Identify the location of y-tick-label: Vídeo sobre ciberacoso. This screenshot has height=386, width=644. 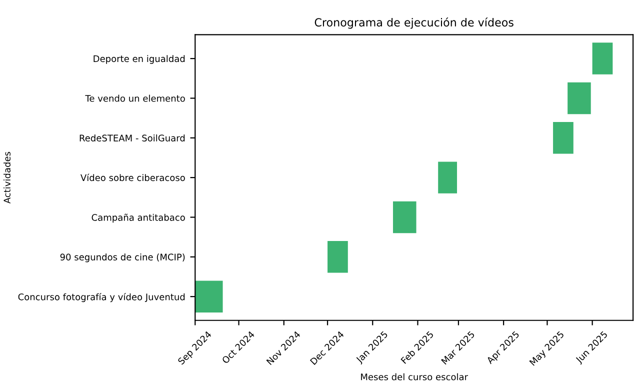
(132, 178).